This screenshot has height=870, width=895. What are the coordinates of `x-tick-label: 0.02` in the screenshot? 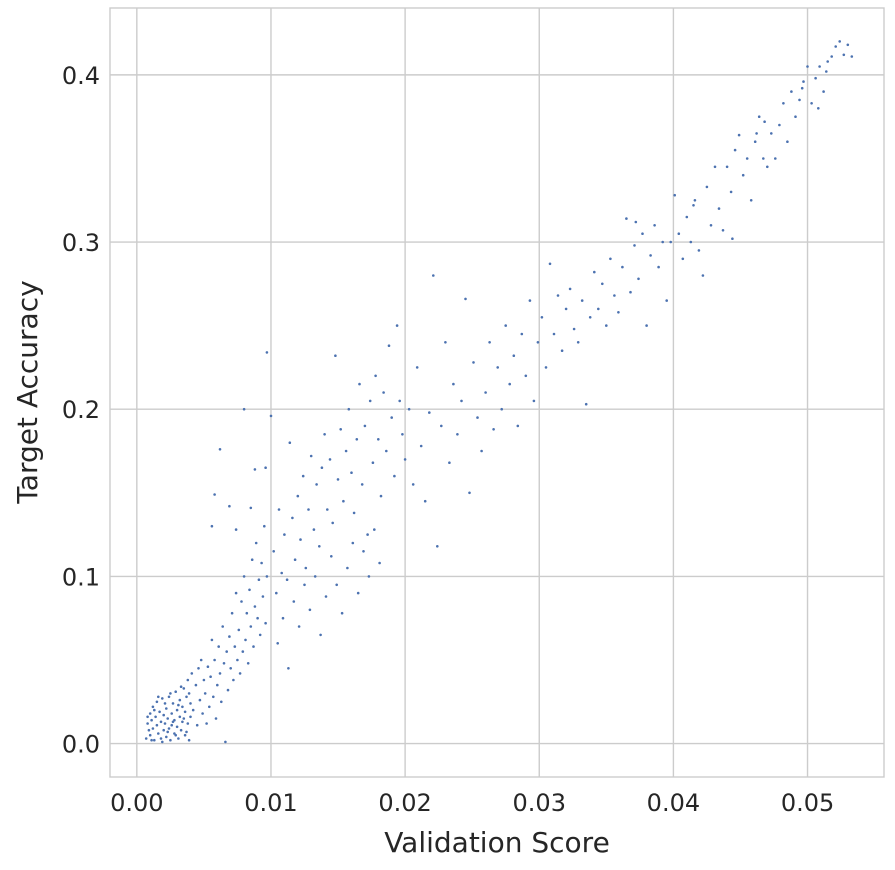 It's located at (404, 803).